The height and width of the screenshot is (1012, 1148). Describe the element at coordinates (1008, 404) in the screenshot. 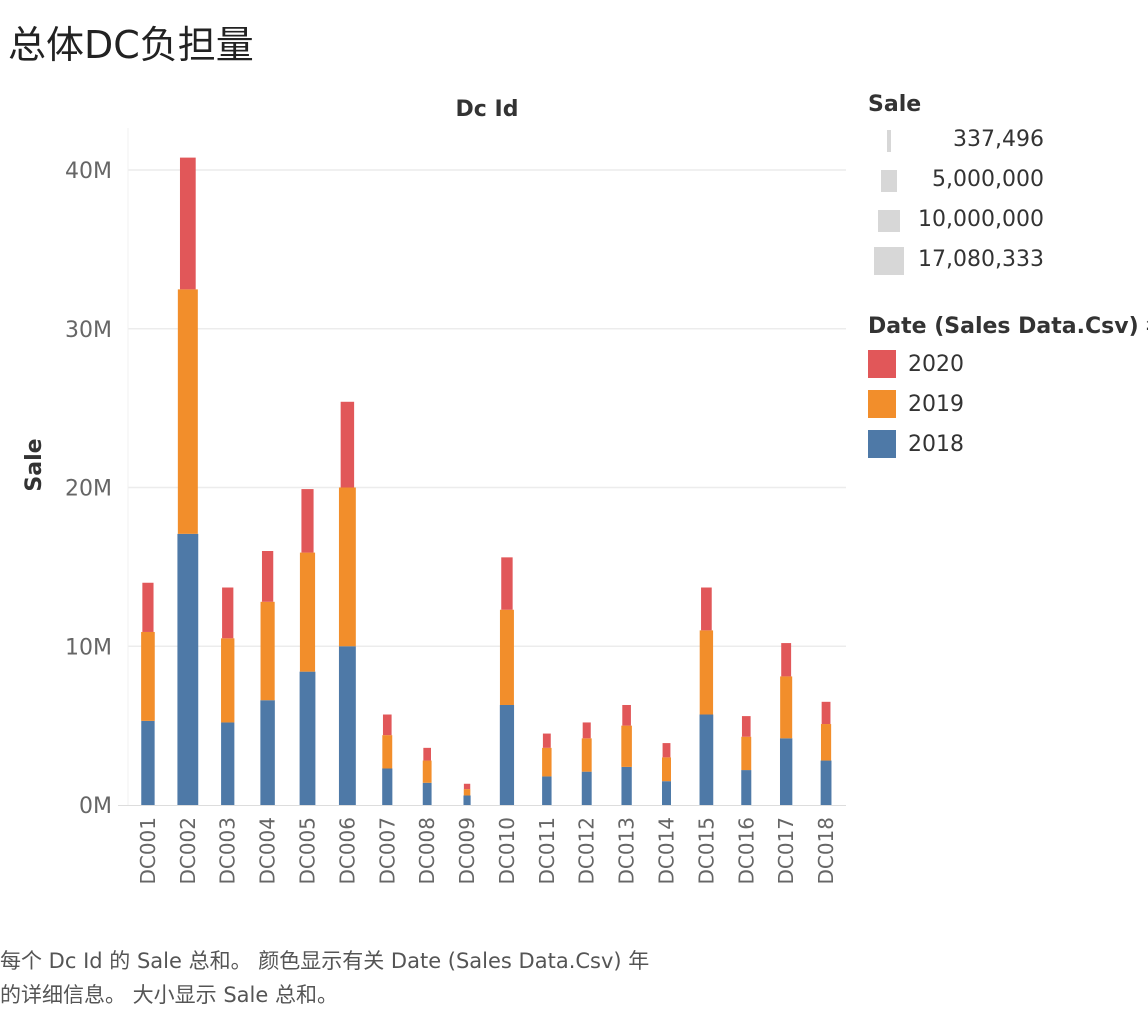

I see `color-legend-item: 2019` at that location.